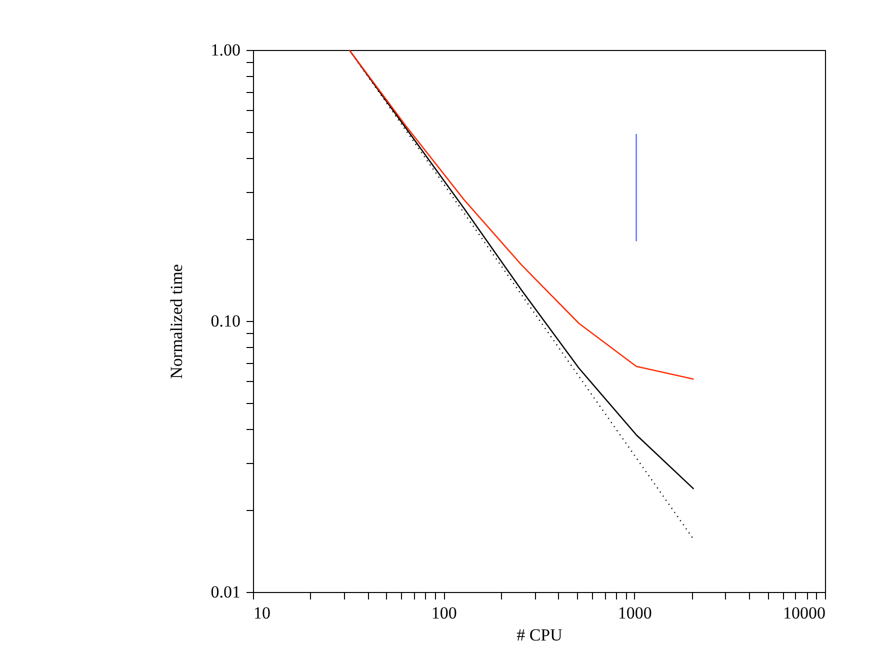  I want to click on x-tick-label: 10, so click(262, 613).